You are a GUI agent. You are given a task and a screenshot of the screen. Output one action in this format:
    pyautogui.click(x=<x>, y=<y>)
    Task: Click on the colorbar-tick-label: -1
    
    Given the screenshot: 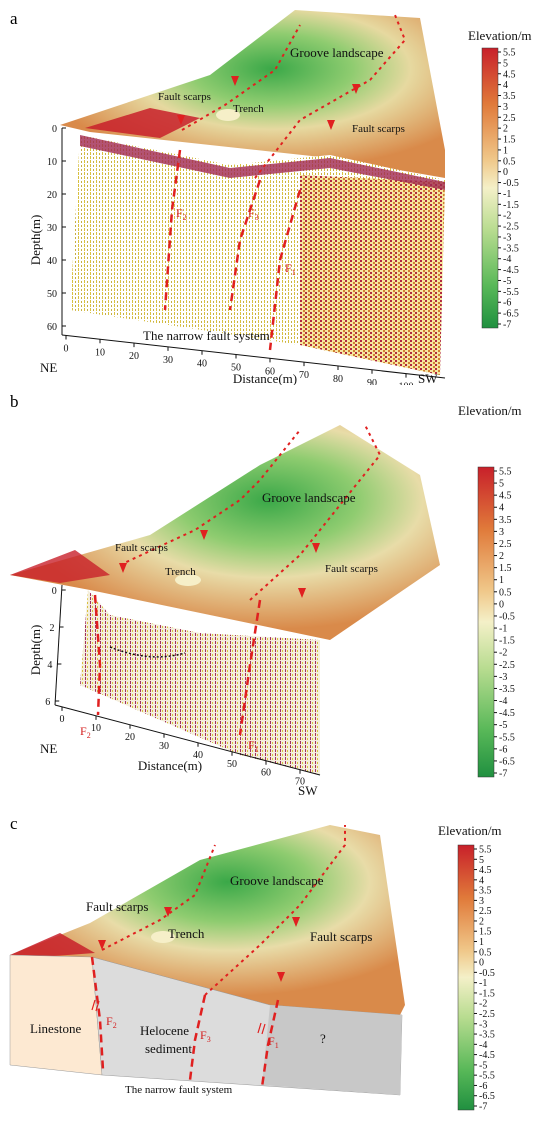 What is the action you would take?
    pyautogui.click(x=503, y=629)
    